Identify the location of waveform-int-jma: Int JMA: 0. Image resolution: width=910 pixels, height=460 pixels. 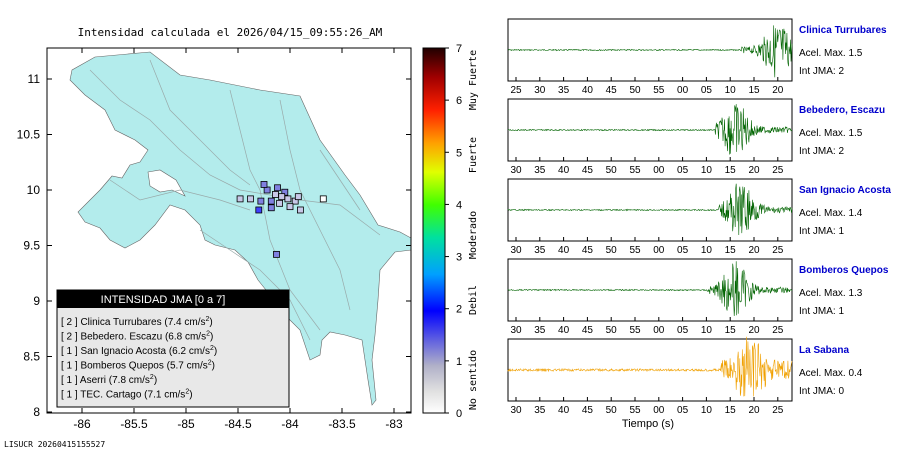
(821, 391).